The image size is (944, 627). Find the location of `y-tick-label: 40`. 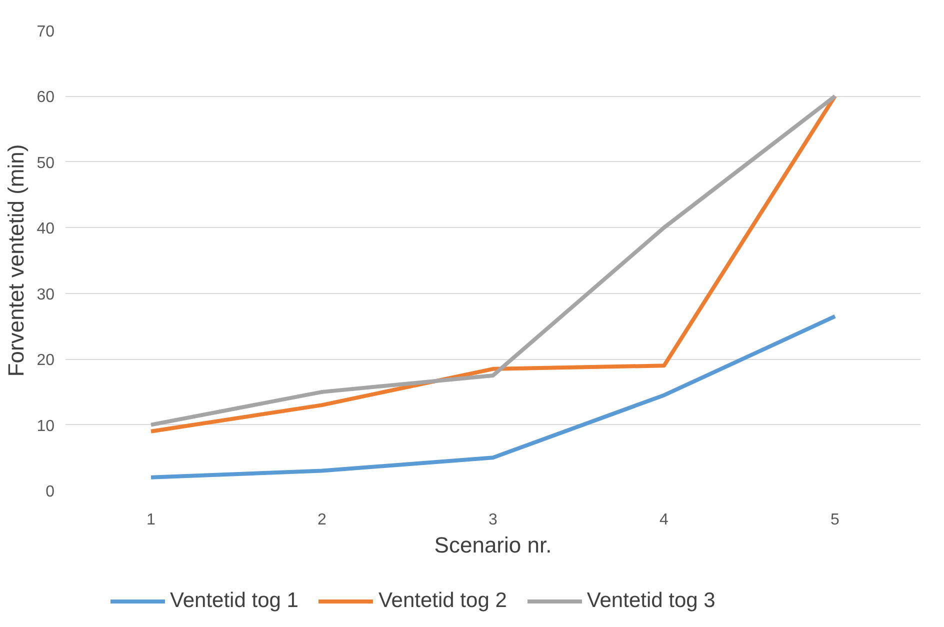

y-tick-label: 40 is located at coordinates (45, 229).